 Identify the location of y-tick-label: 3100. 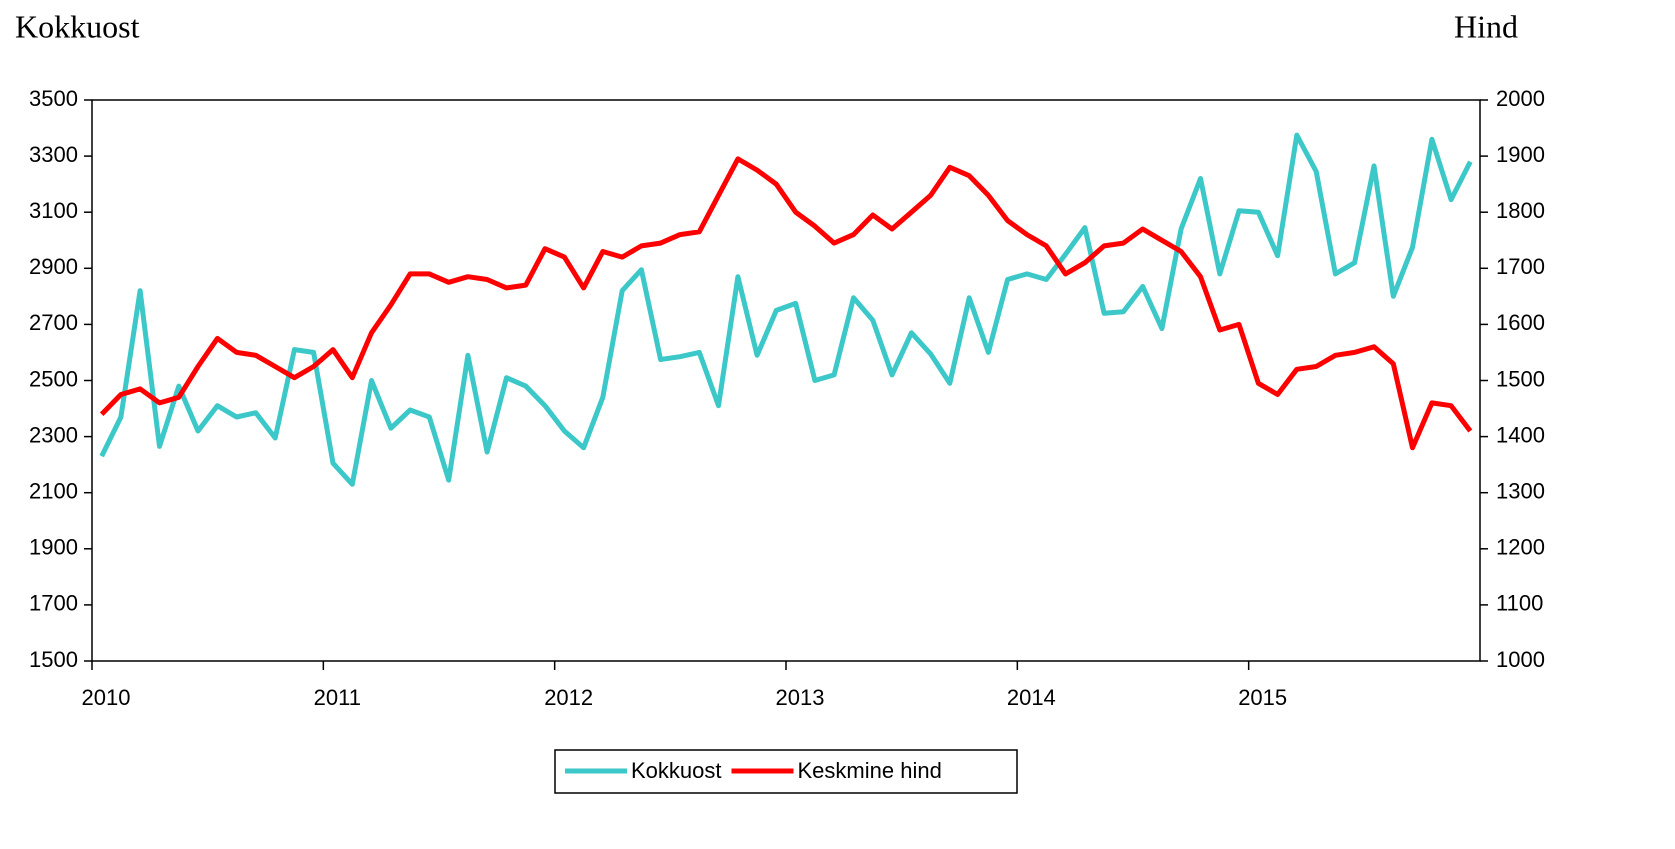
(53, 210).